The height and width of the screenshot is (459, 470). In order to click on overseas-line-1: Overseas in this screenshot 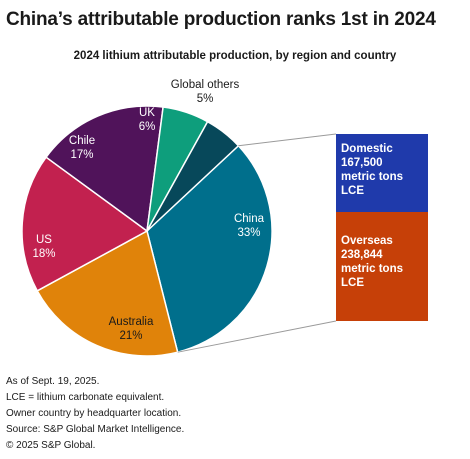, I will do `click(367, 241)`.